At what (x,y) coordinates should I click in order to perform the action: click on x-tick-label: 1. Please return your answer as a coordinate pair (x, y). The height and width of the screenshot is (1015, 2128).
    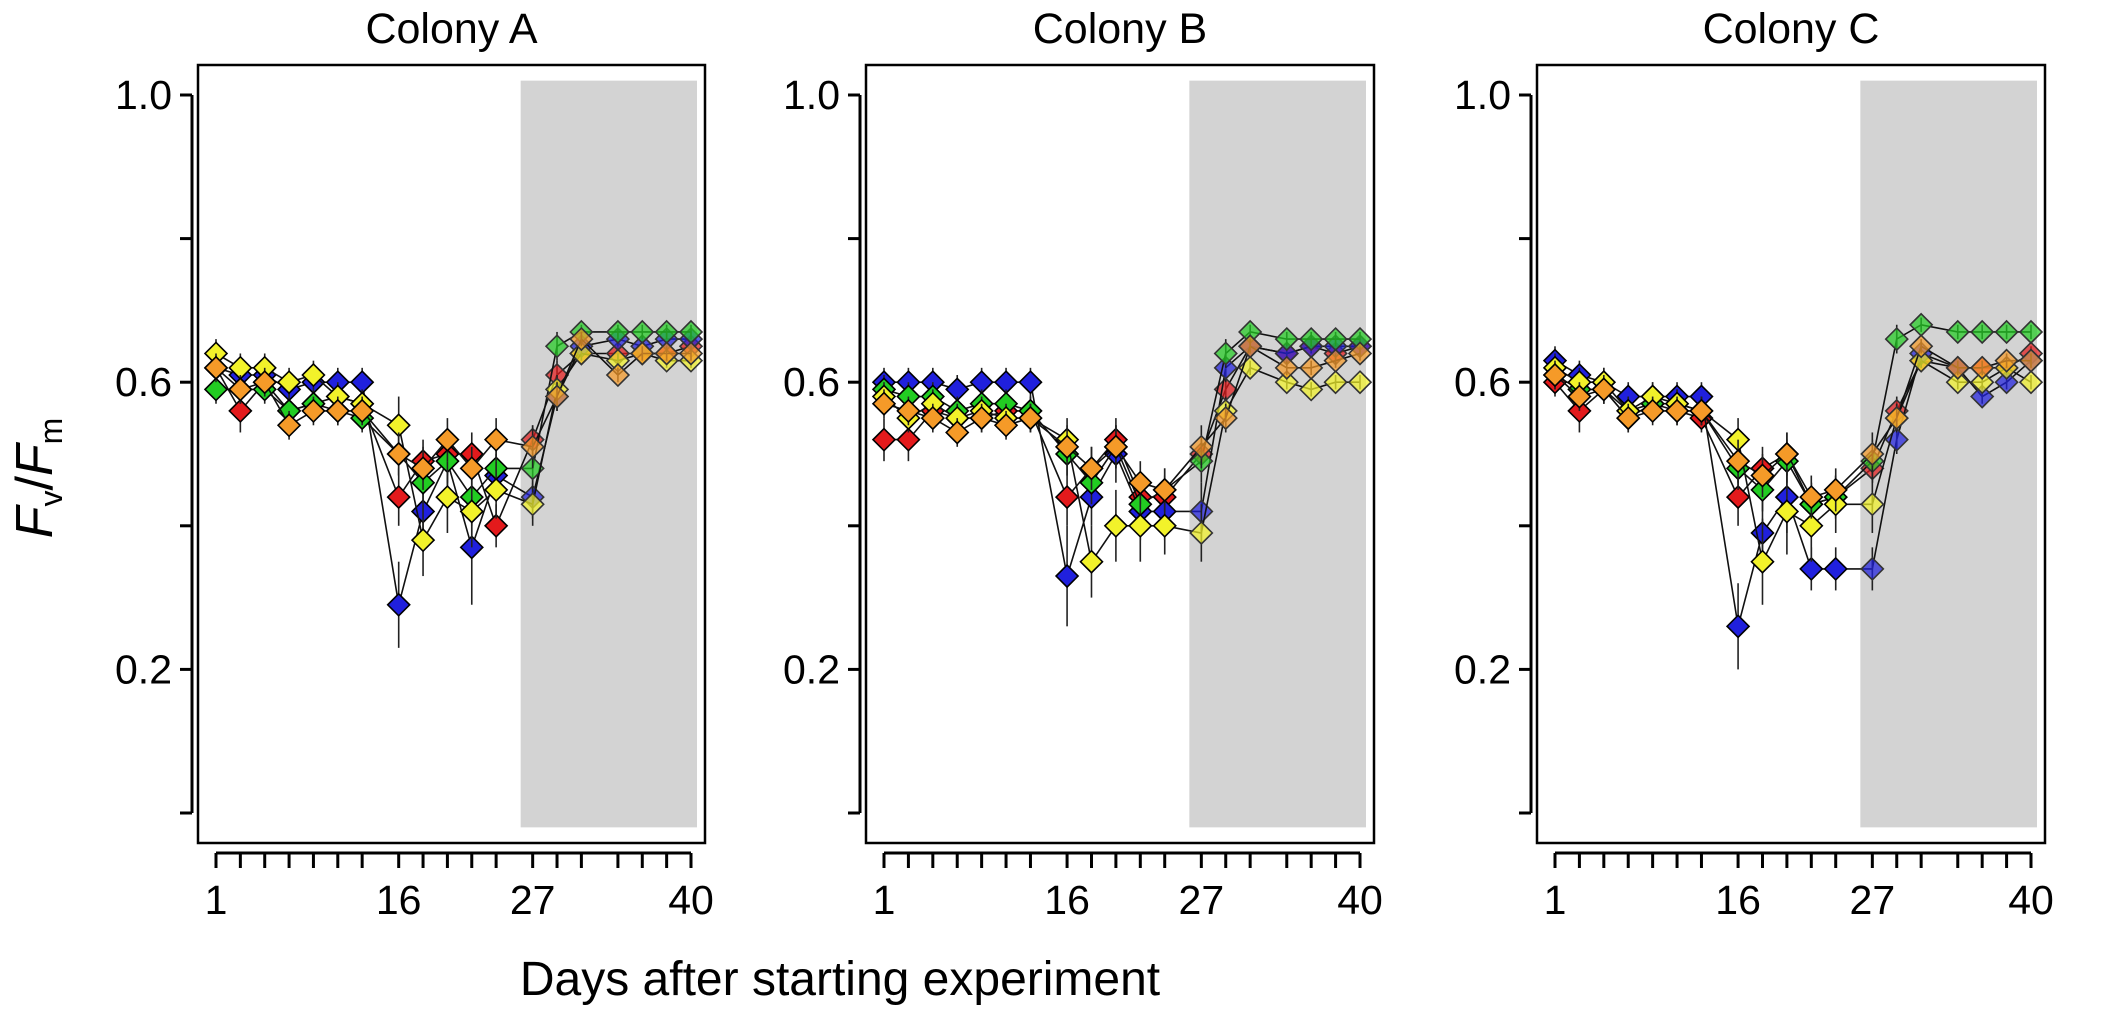
    Looking at the image, I should click on (884, 900).